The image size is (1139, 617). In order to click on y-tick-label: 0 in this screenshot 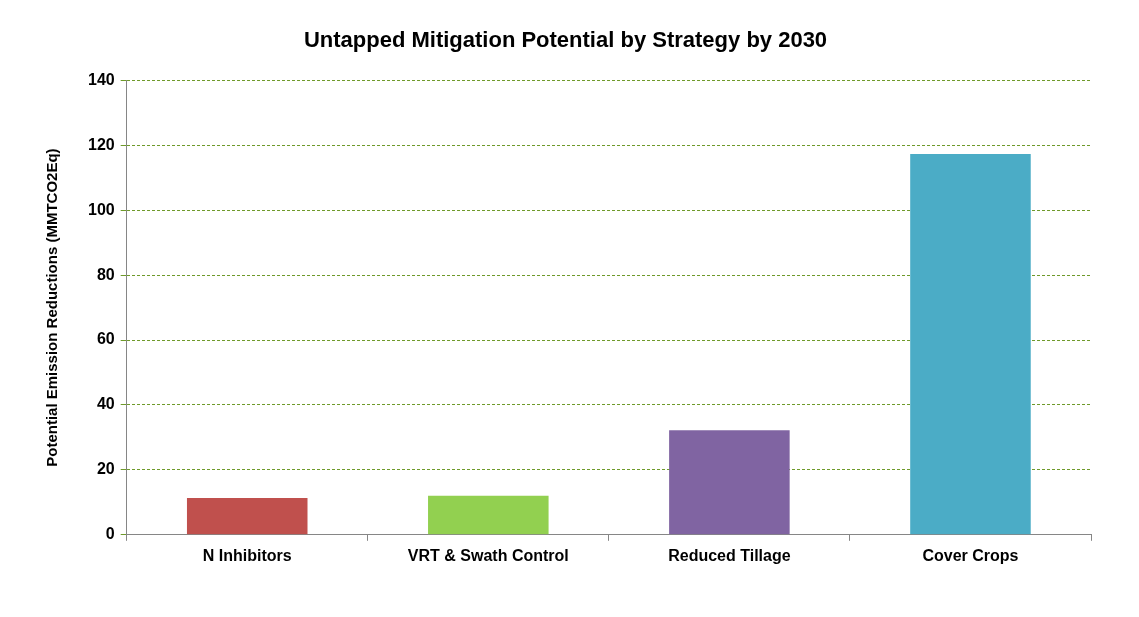, I will do `click(110, 534)`.